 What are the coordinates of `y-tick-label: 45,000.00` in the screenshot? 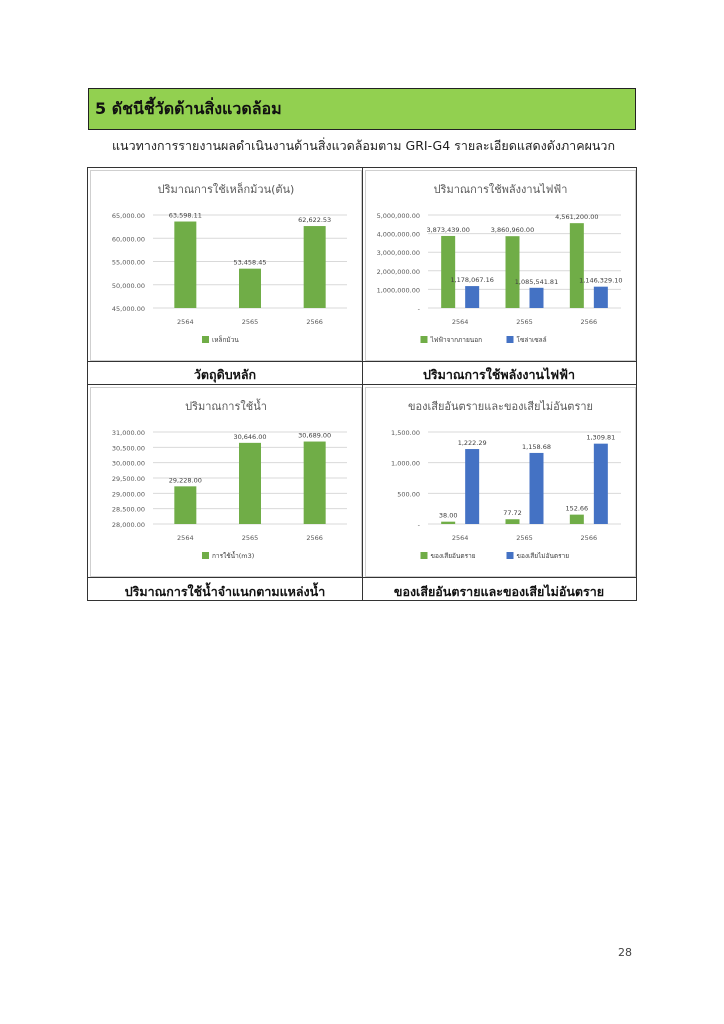 It's located at (128, 309).